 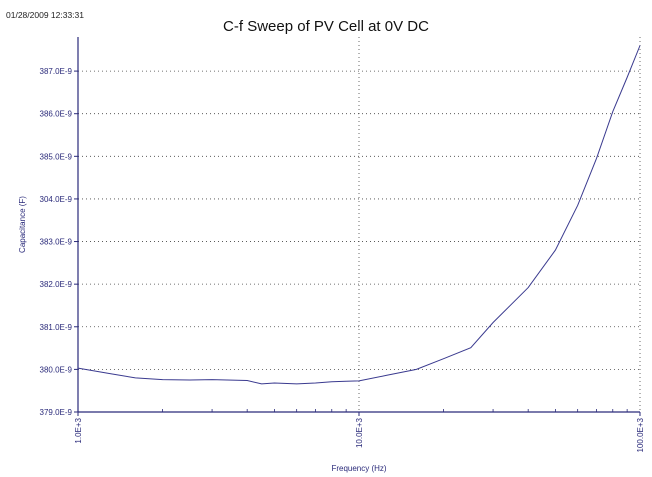 I want to click on y-tick-label: 387.0E-9, so click(x=56, y=71).